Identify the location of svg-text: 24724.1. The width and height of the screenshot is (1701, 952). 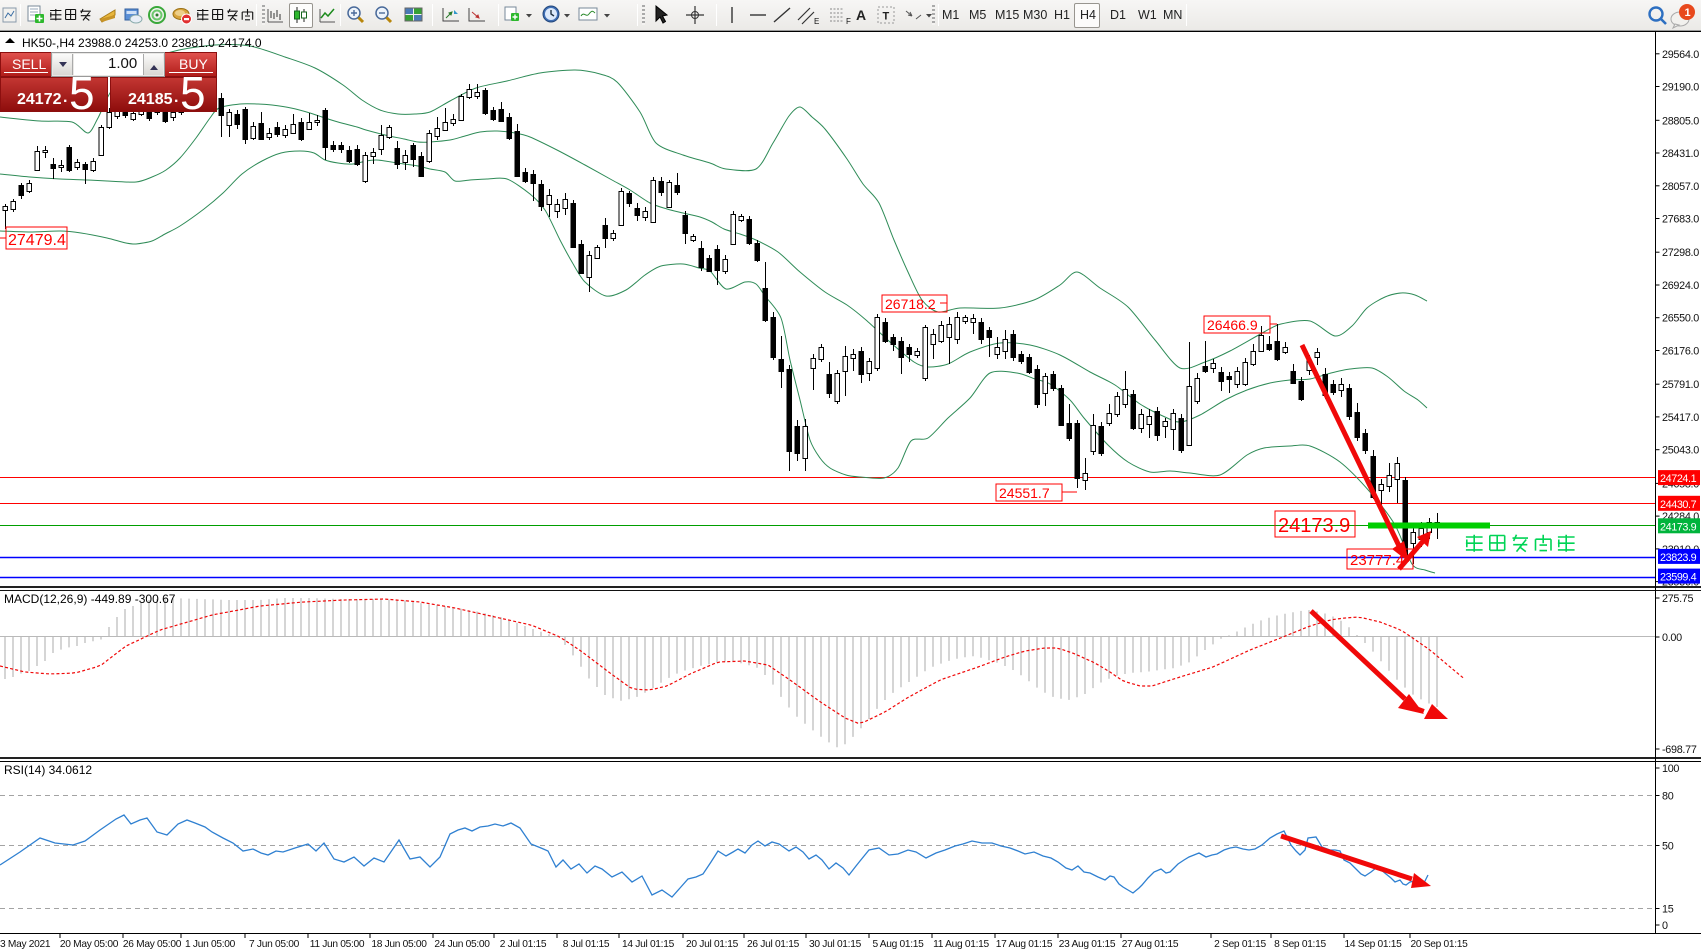
(1678, 479).